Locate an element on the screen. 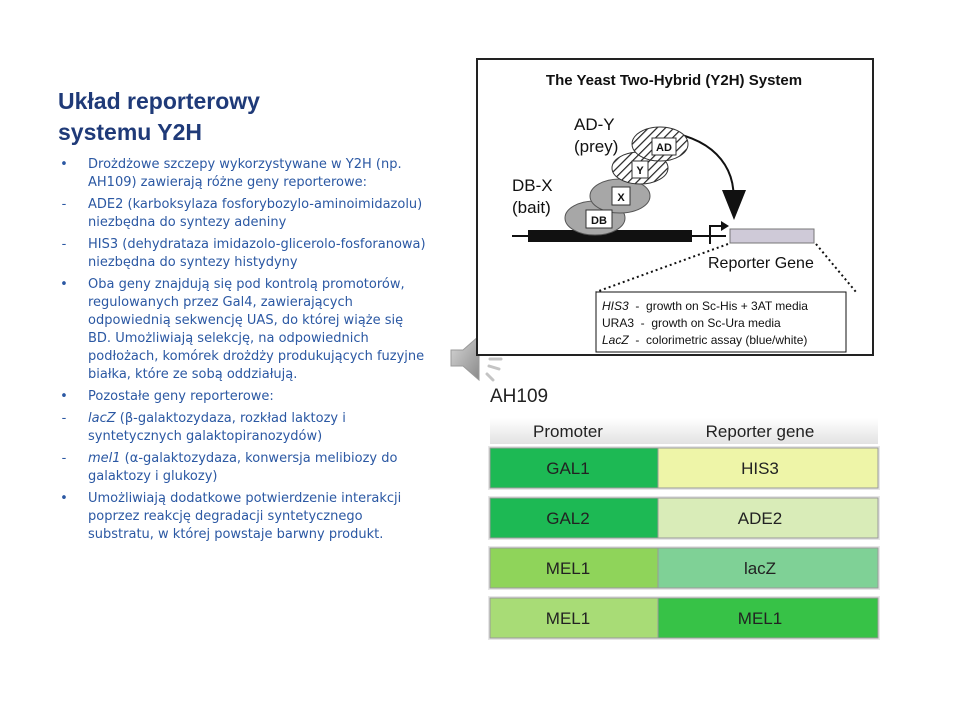 This screenshot has height=720, width=960. reporter-gene-bar is located at coordinates (772, 236).